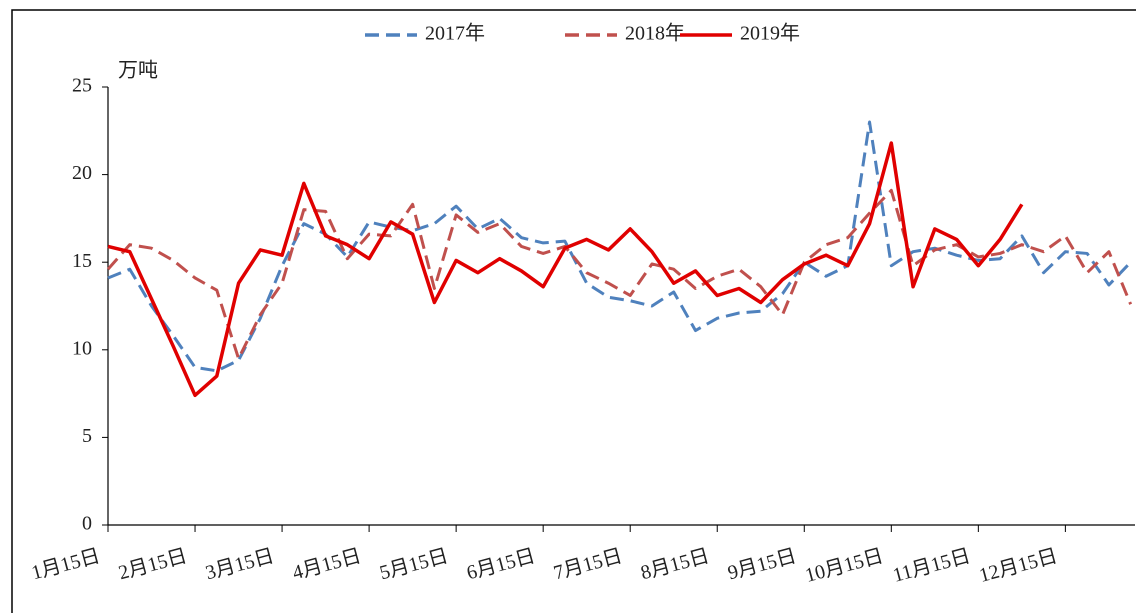 The height and width of the screenshot is (613, 1136). Describe the element at coordinates (413, 564) in the screenshot. I see `x-tick-label: 5月15日` at that location.